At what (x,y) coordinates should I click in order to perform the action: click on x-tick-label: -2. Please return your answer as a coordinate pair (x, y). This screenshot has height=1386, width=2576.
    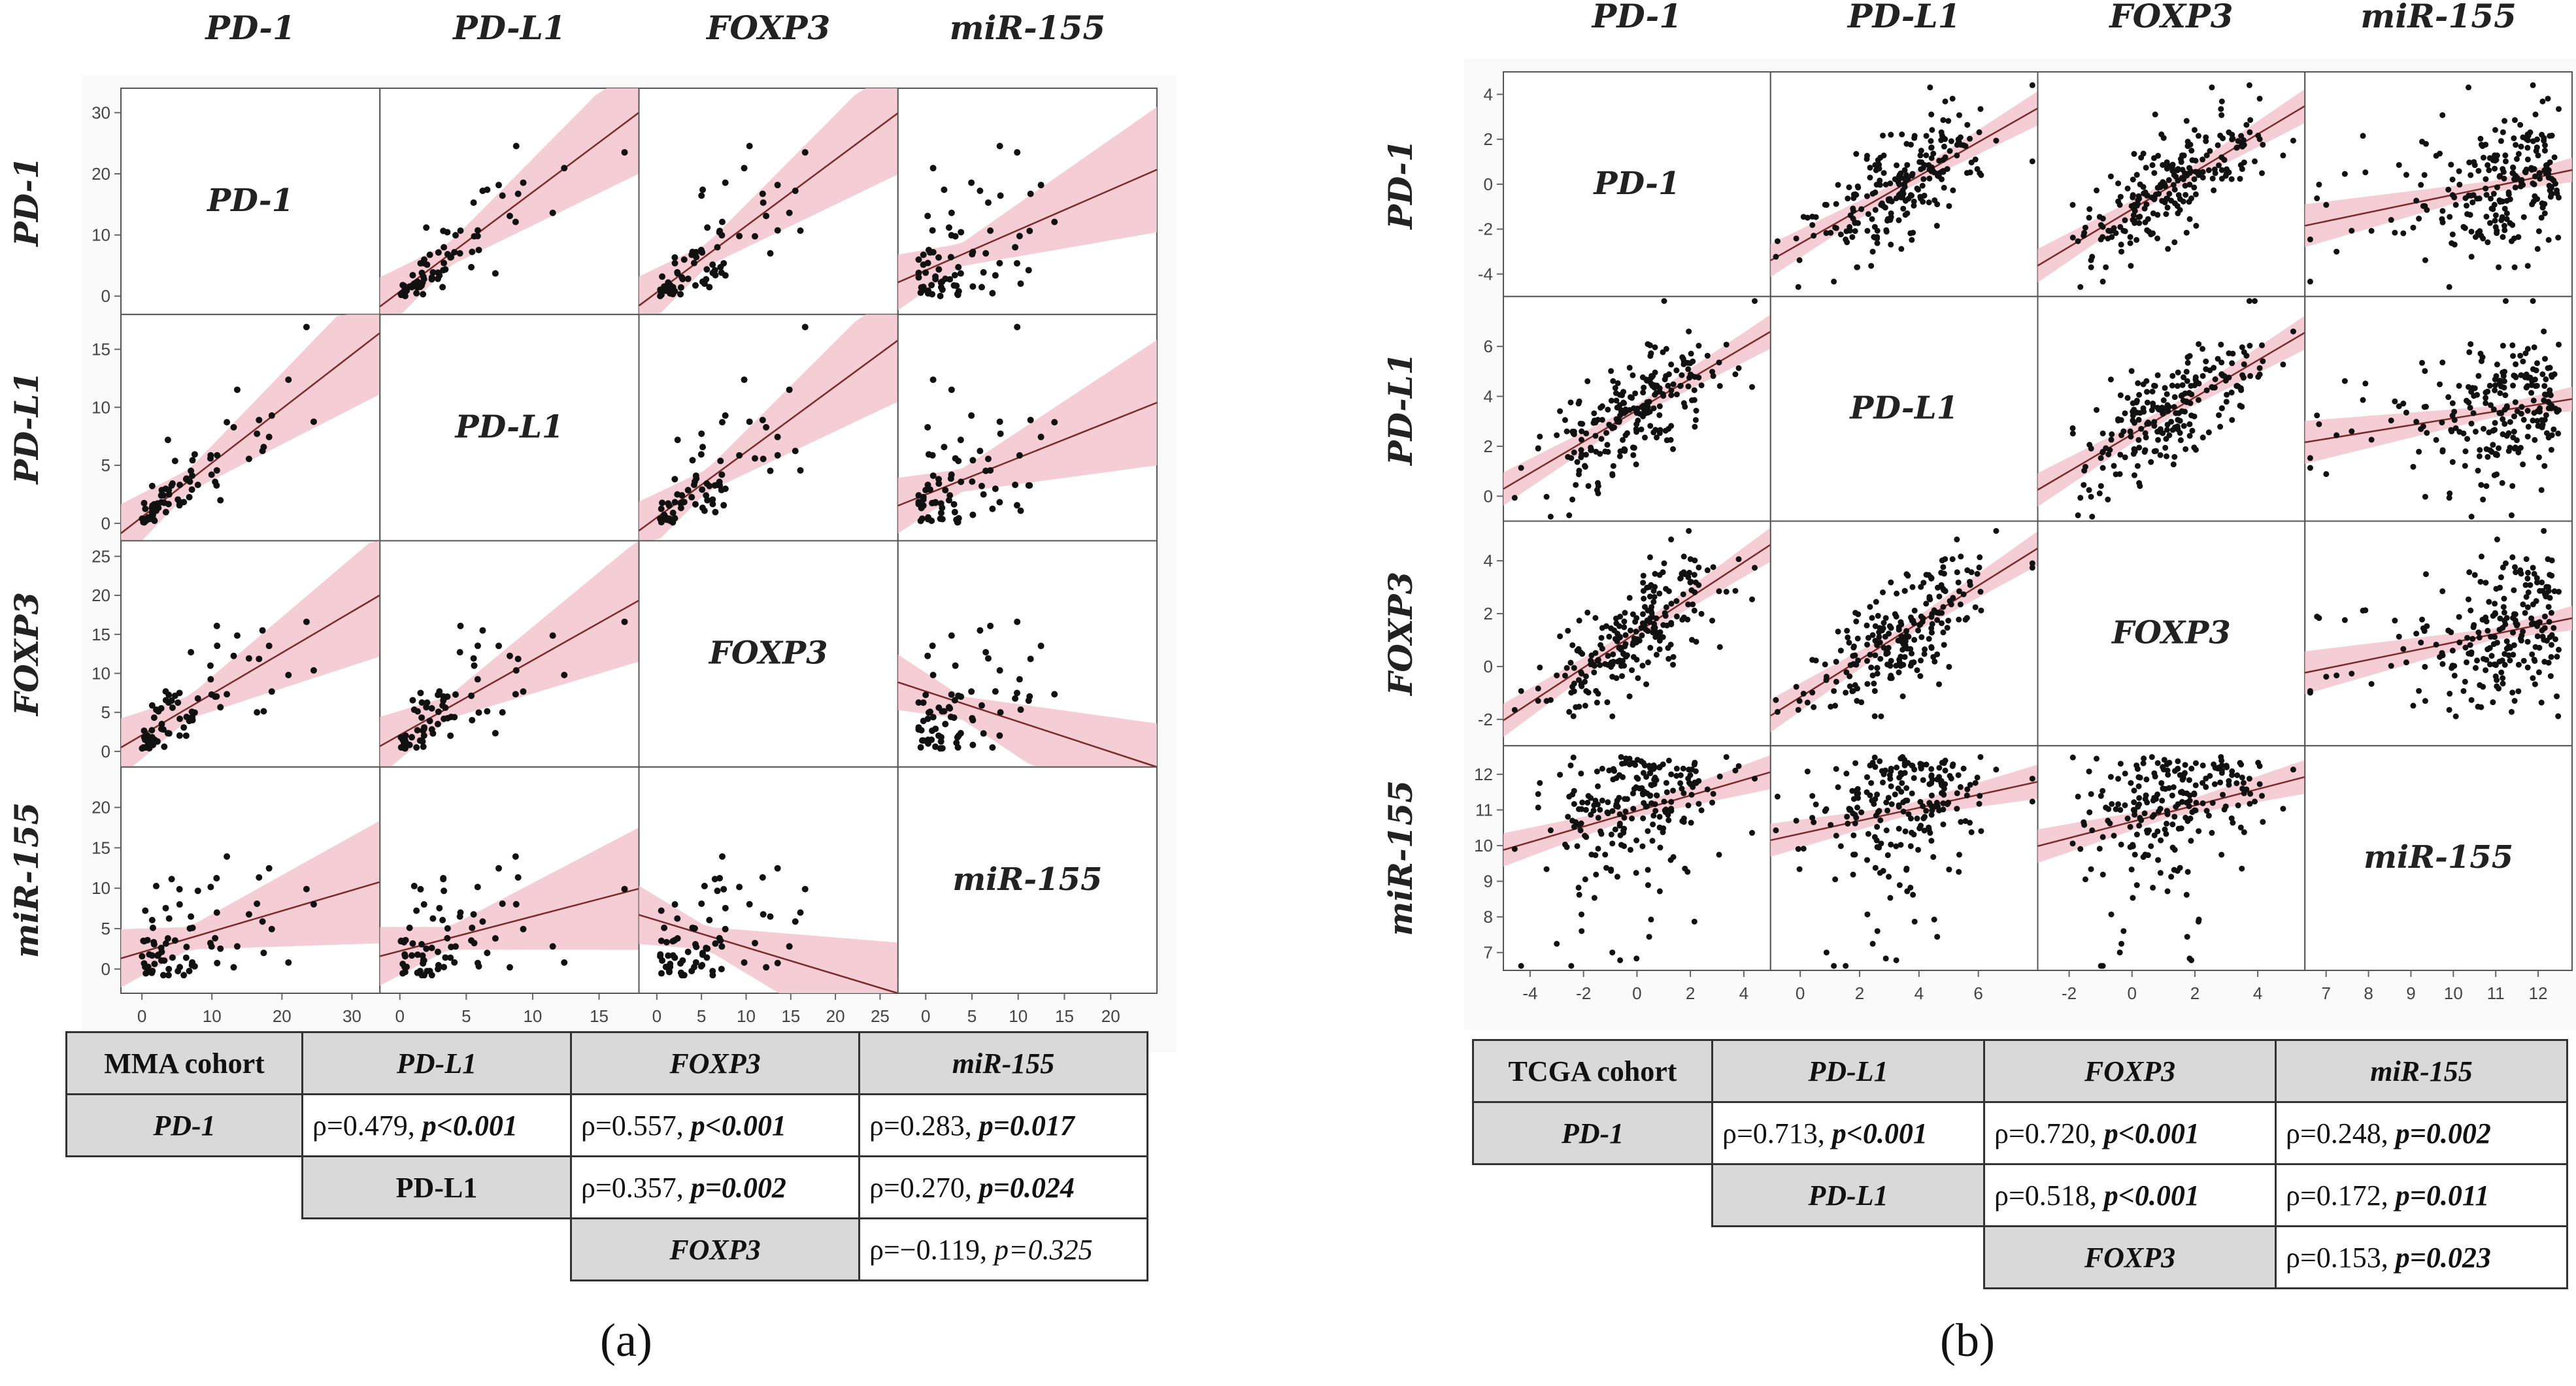
    Looking at the image, I should click on (1583, 993).